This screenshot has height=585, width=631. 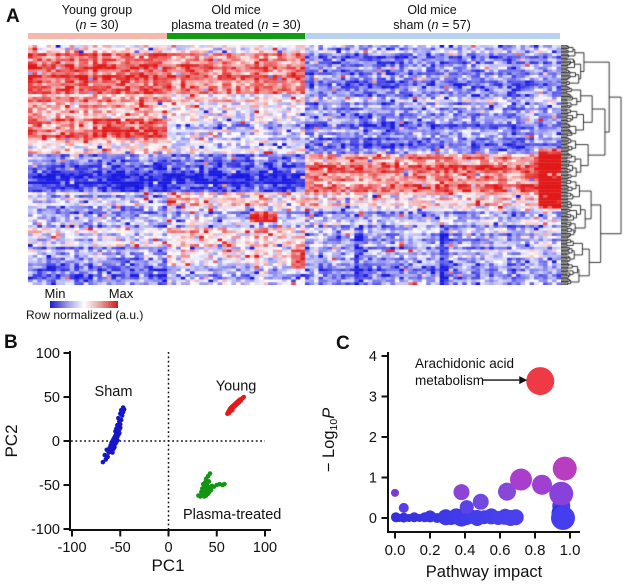 What do you see at coordinates (449, 380) in the screenshot?
I see `annotation-line2: metabolism` at bounding box center [449, 380].